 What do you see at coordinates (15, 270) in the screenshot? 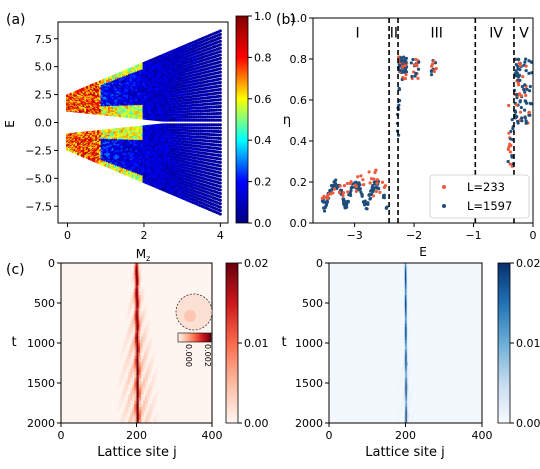
I see `panel-c-tag: (c)` at bounding box center [15, 270].